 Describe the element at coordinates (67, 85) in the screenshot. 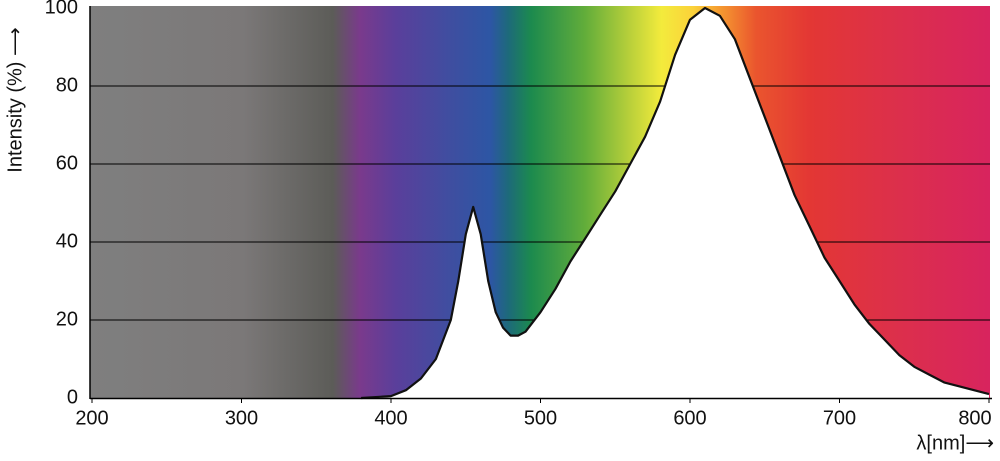

I see `y-tick-label: 80` at that location.